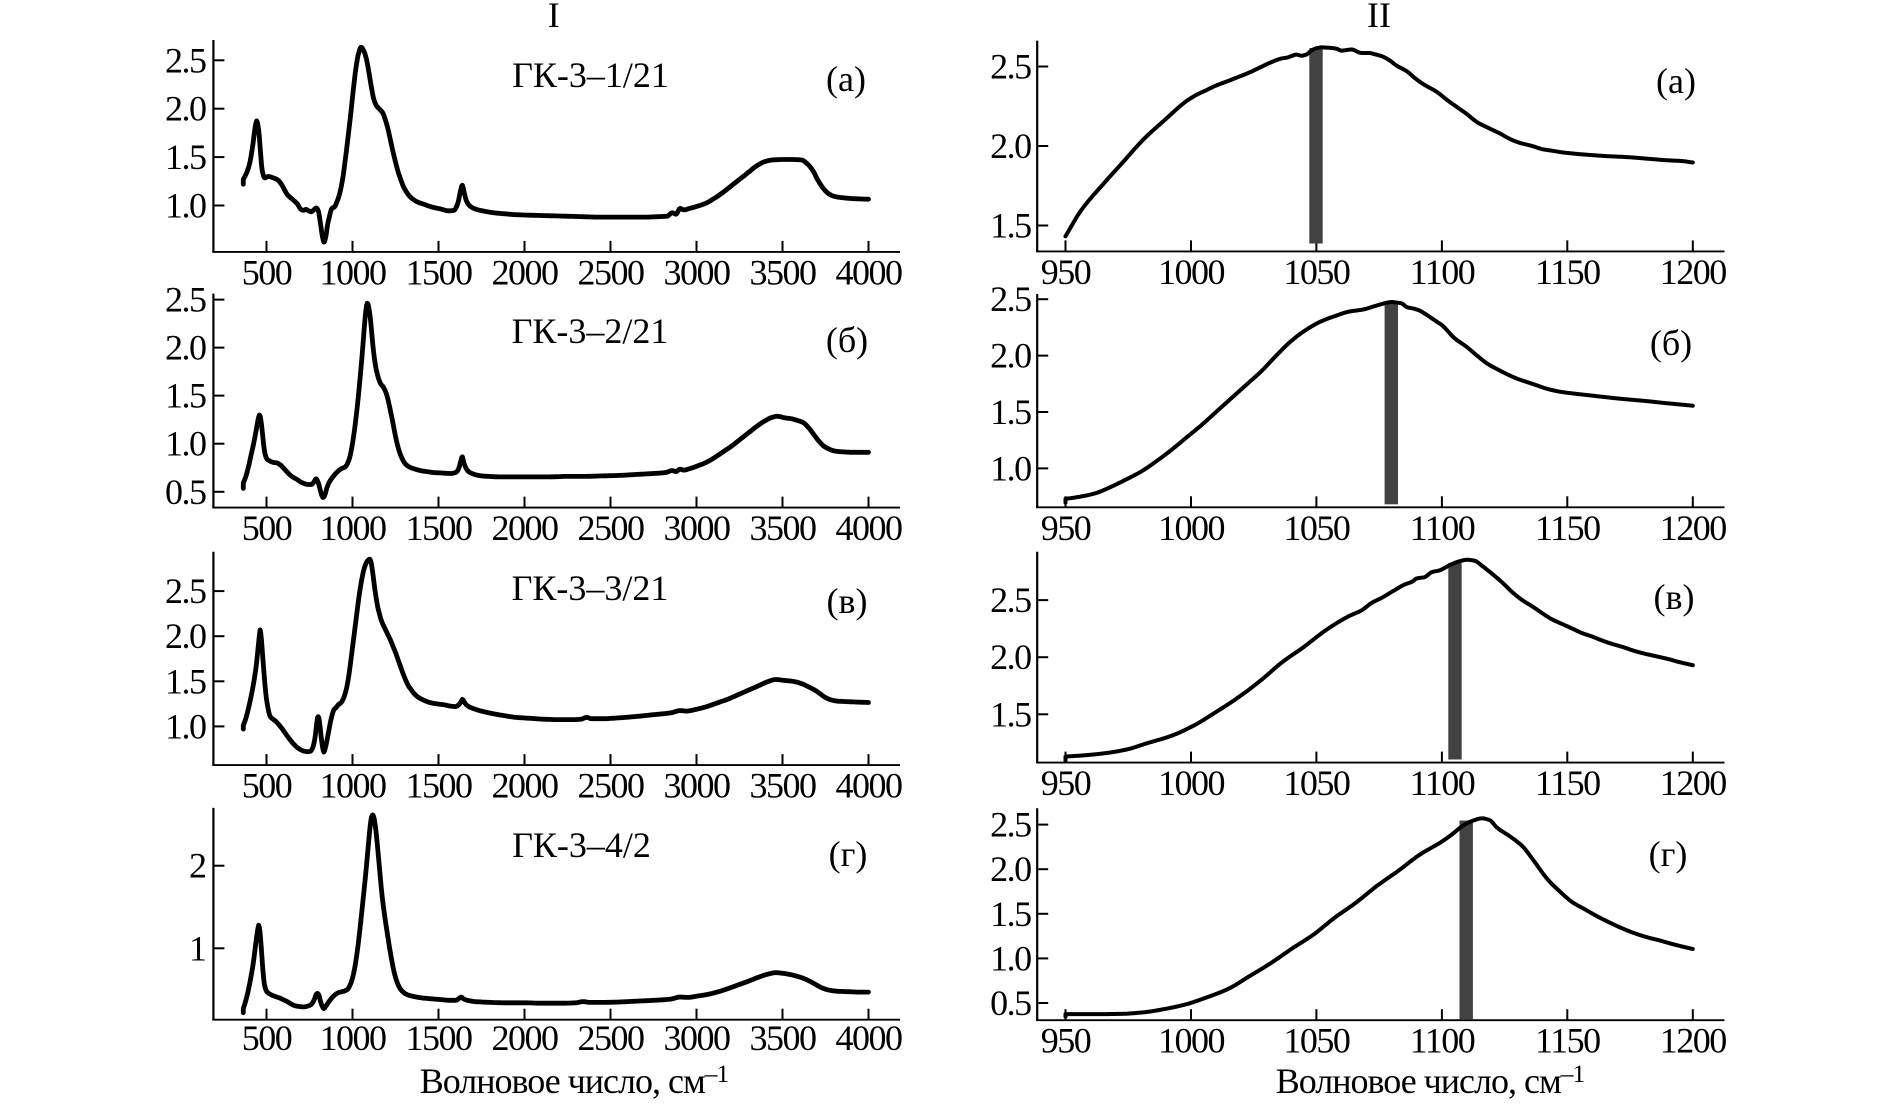 The height and width of the screenshot is (1104, 1890). What do you see at coordinates (590, 331) in the screenshot?
I see `svg-text: ГК-3–2/21` at bounding box center [590, 331].